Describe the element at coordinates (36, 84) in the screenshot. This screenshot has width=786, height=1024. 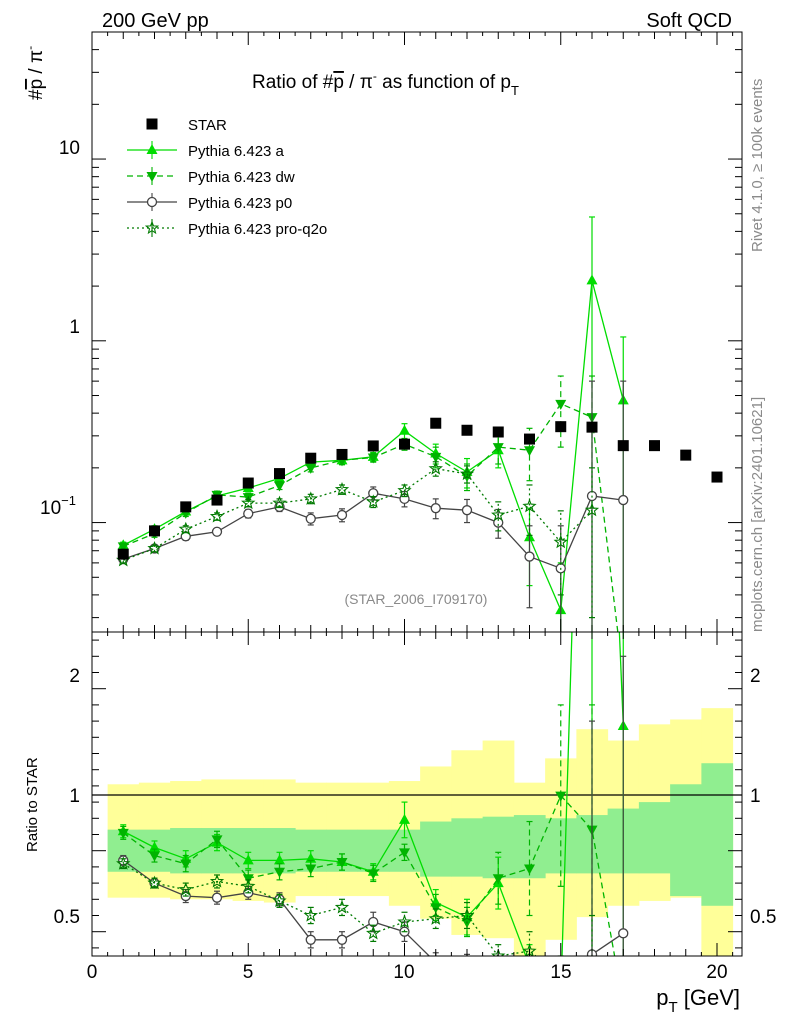
I see `ylabel-pbar: p` at that location.